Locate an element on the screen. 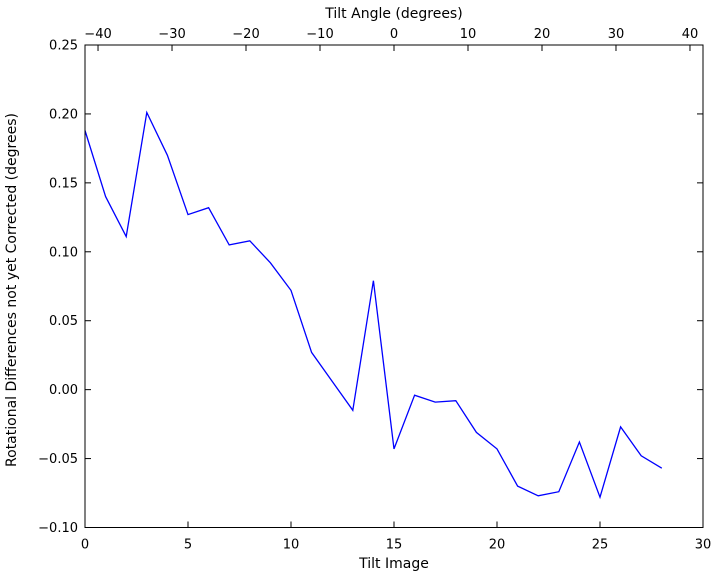  y-tick-label: 0.10 is located at coordinates (63, 252).